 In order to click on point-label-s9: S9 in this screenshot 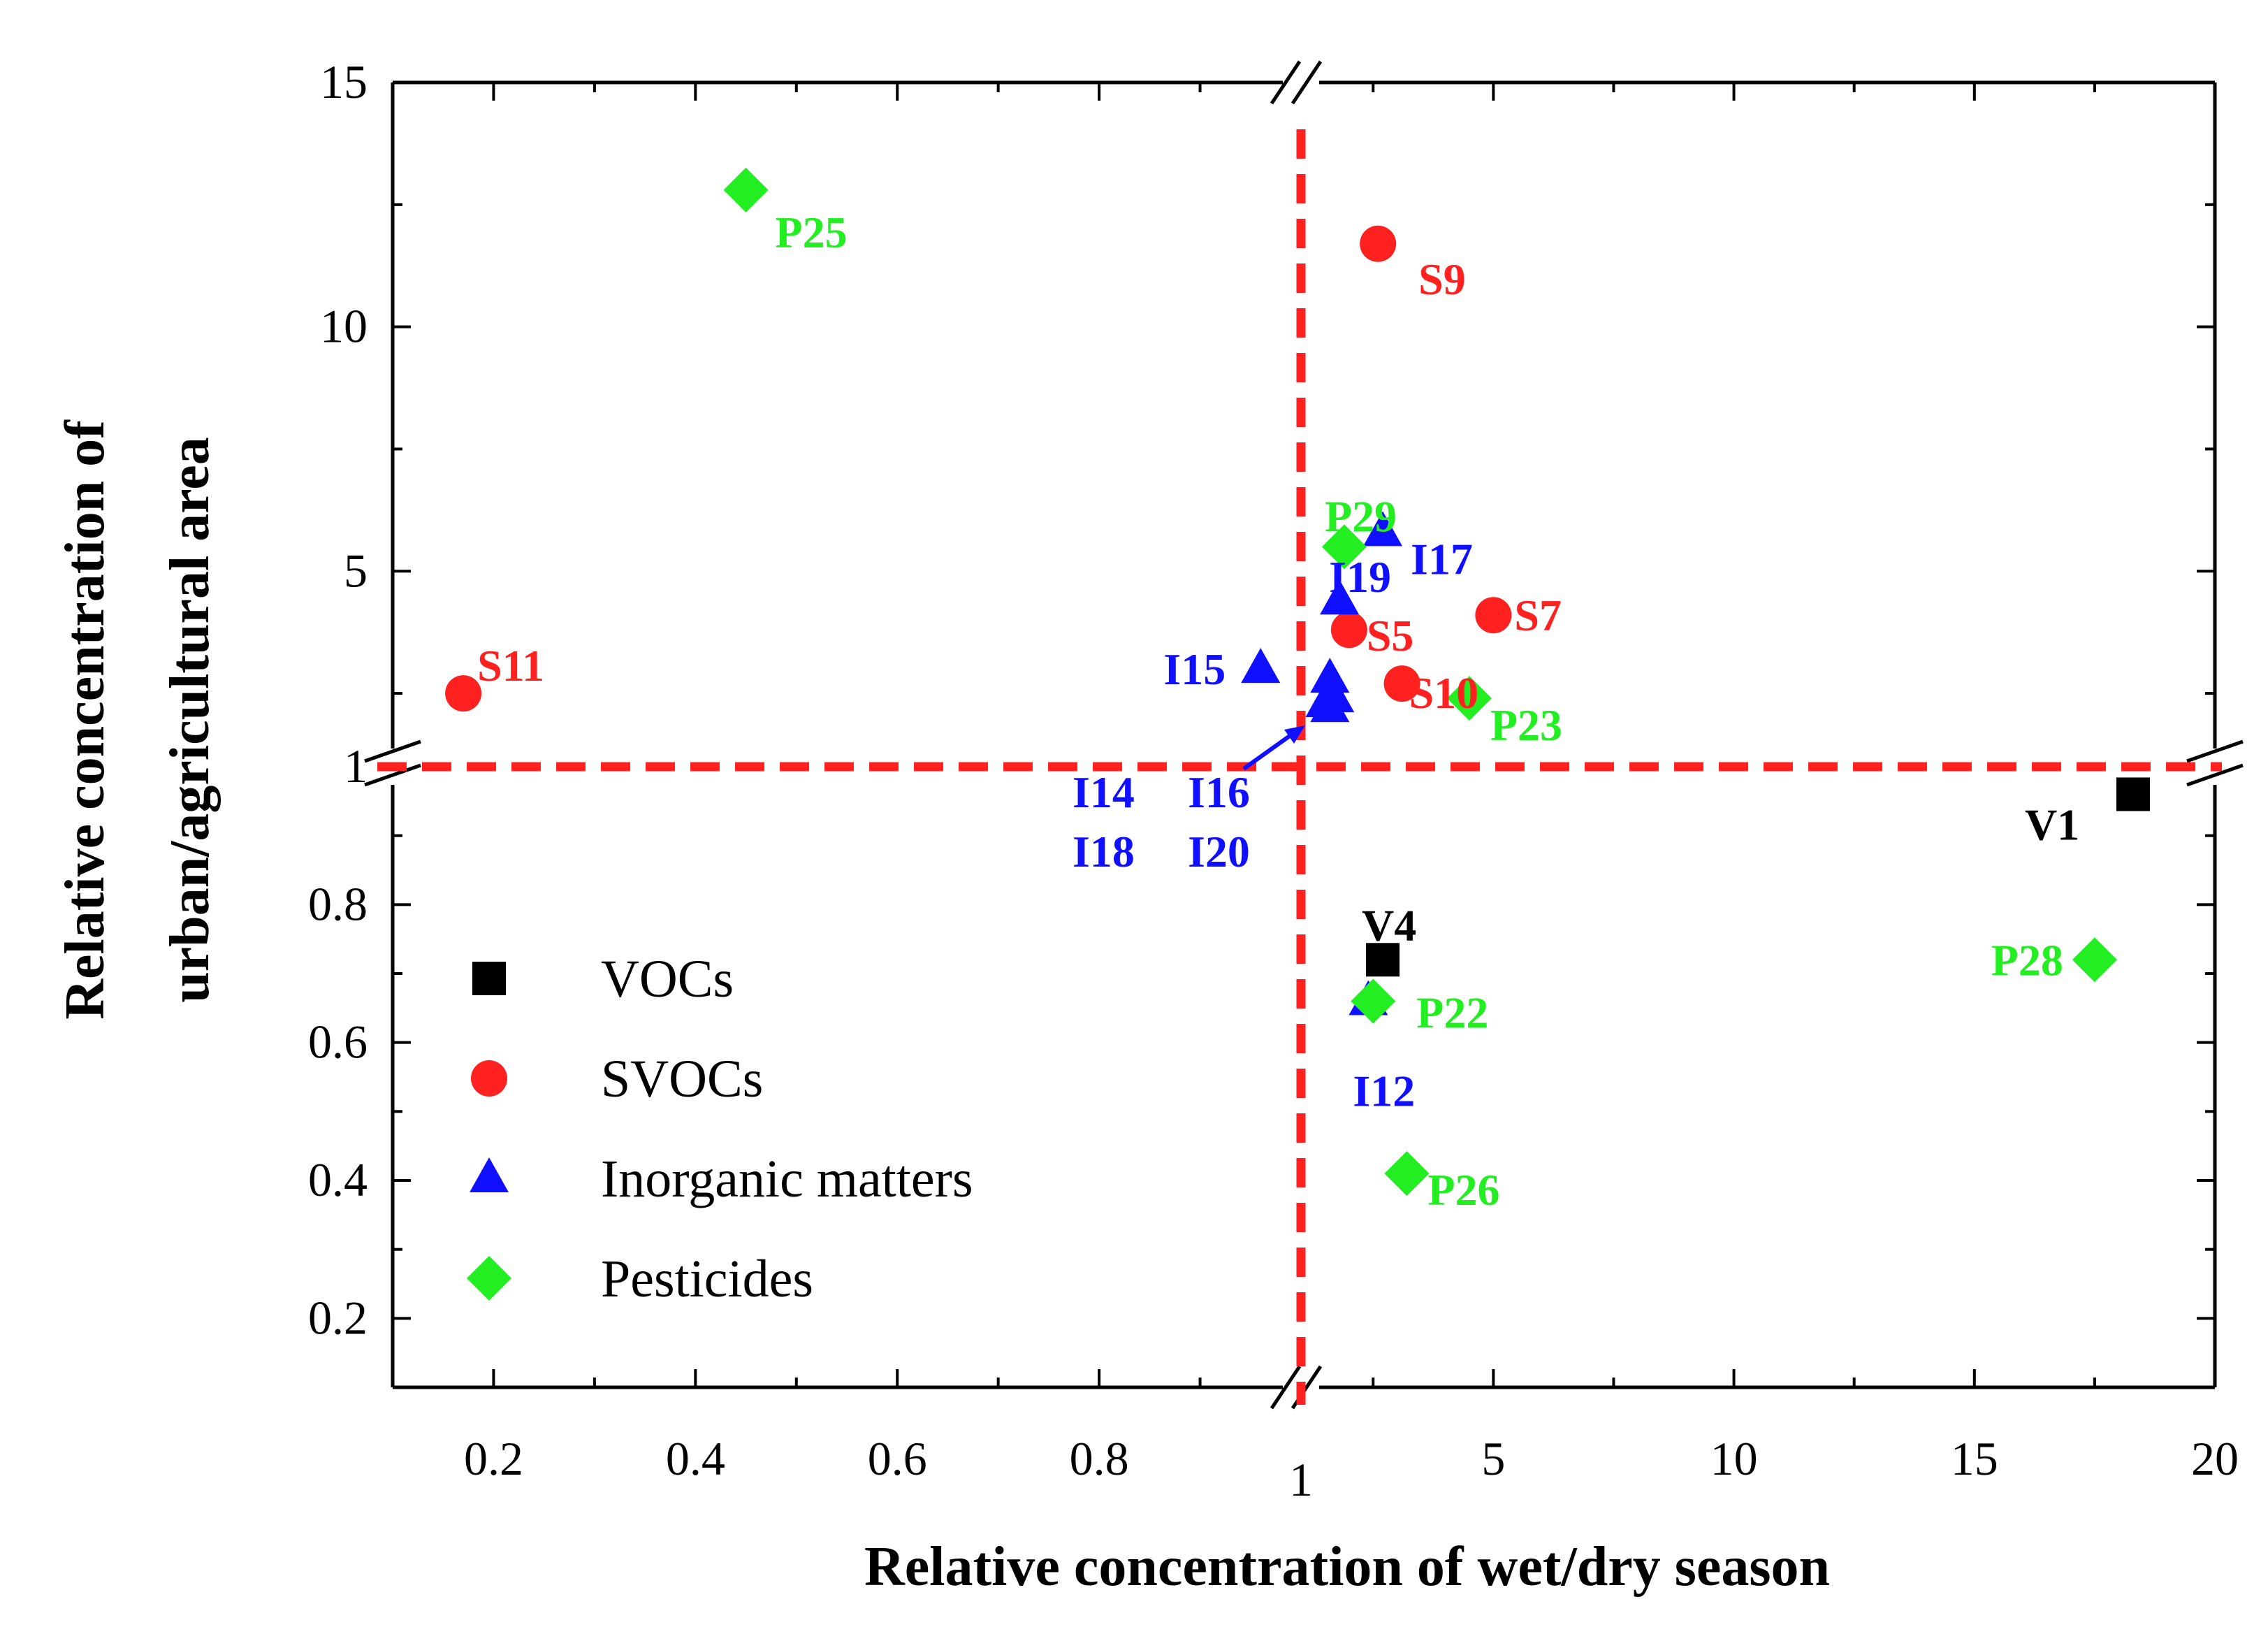, I will do `click(1442, 279)`.